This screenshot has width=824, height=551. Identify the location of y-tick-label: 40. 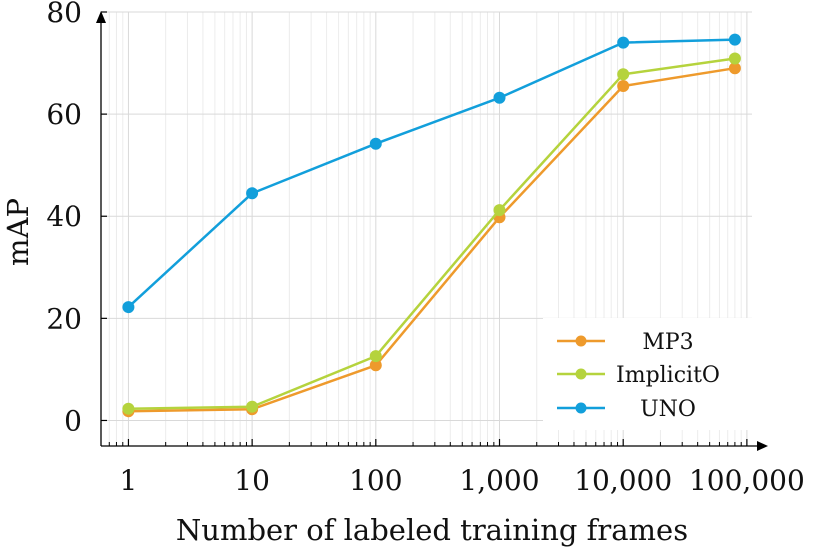
(64, 216).